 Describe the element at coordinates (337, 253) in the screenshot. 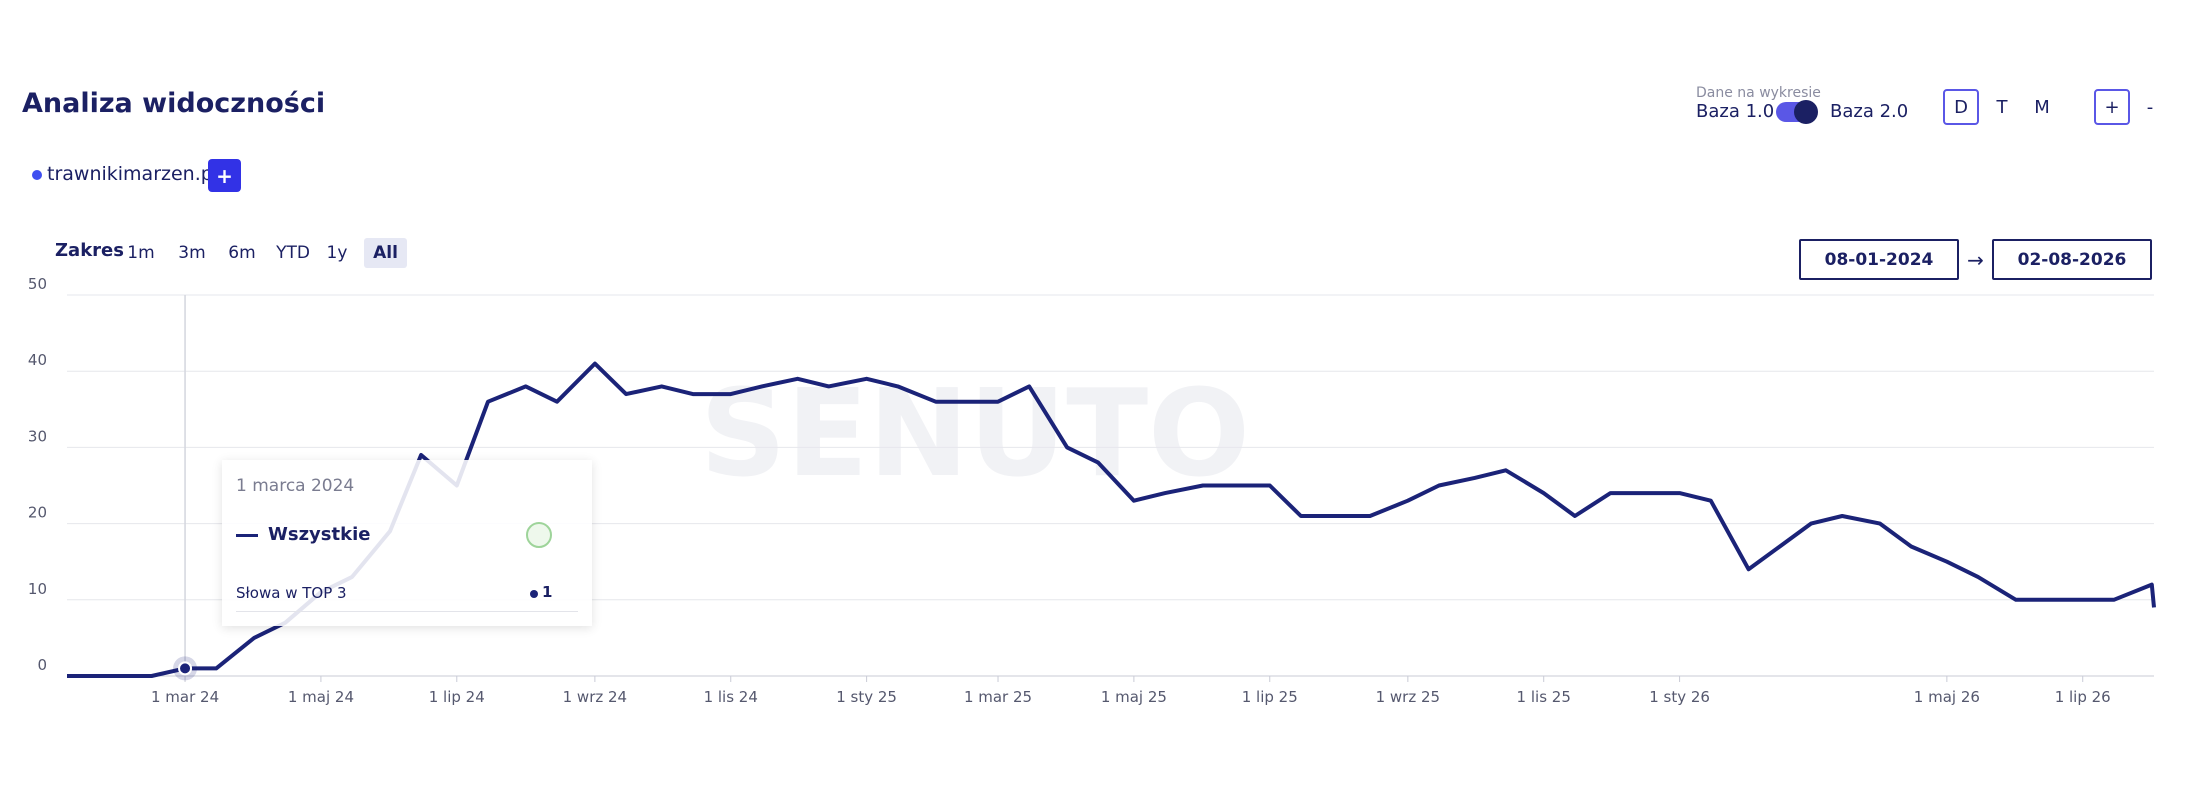

I see `range-button: 1y` at that location.